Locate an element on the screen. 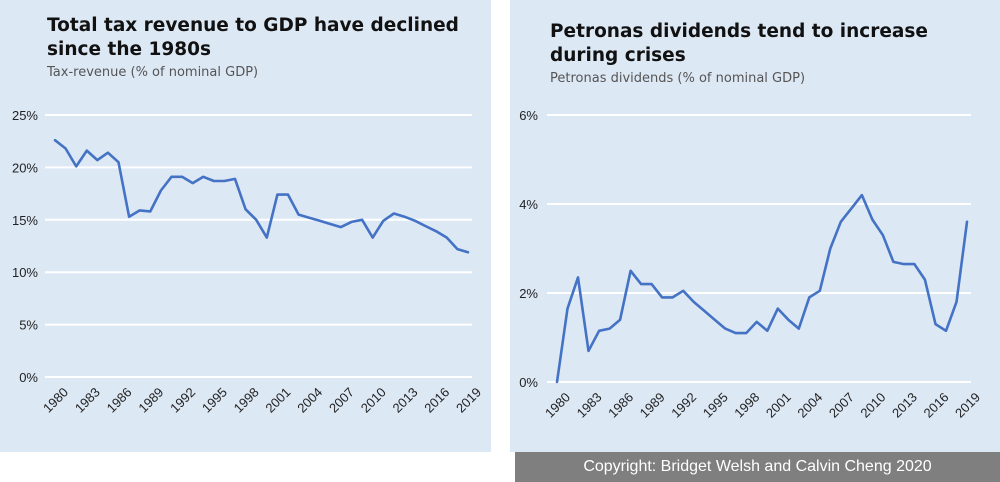 This screenshot has height=482, width=1000. y-tick-label: 15% is located at coordinates (25, 220).